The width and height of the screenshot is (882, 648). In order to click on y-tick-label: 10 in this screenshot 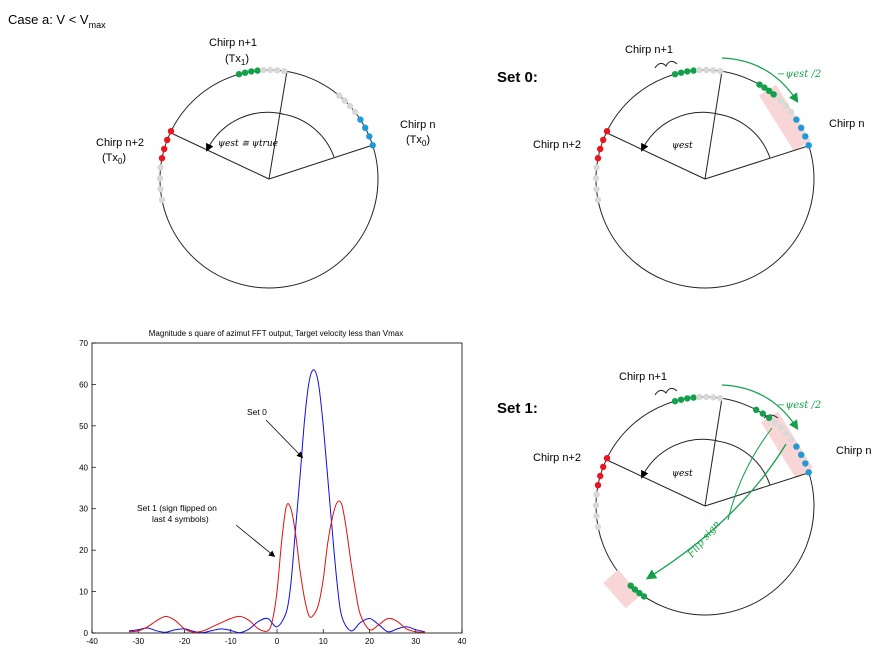, I will do `click(83, 592)`.